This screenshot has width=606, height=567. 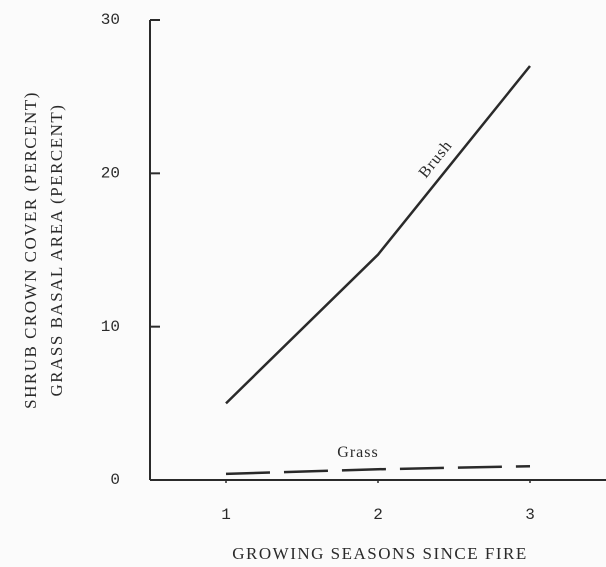 What do you see at coordinates (110, 174) in the screenshot?
I see `y-tick-label: 20` at bounding box center [110, 174].